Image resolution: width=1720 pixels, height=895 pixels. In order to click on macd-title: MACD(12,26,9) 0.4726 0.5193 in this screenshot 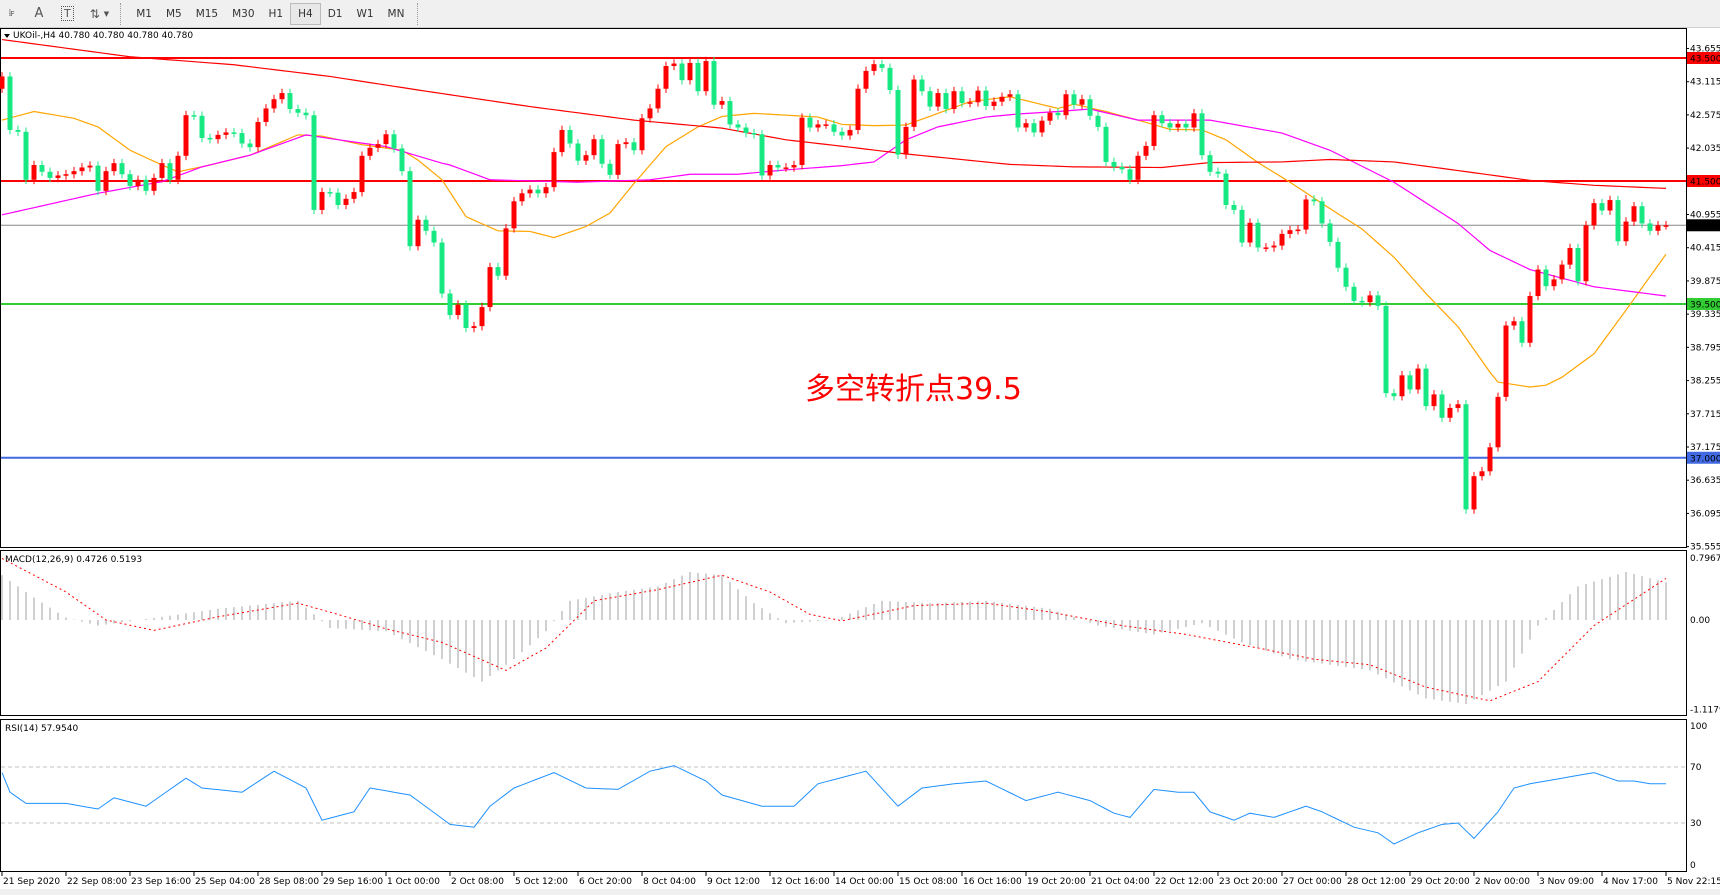, I will do `click(73, 560)`.